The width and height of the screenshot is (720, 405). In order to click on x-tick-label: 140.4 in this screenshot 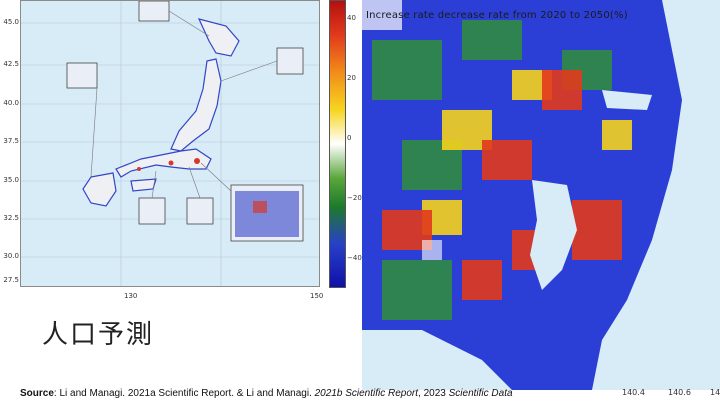, I will do `click(633, 392)`.